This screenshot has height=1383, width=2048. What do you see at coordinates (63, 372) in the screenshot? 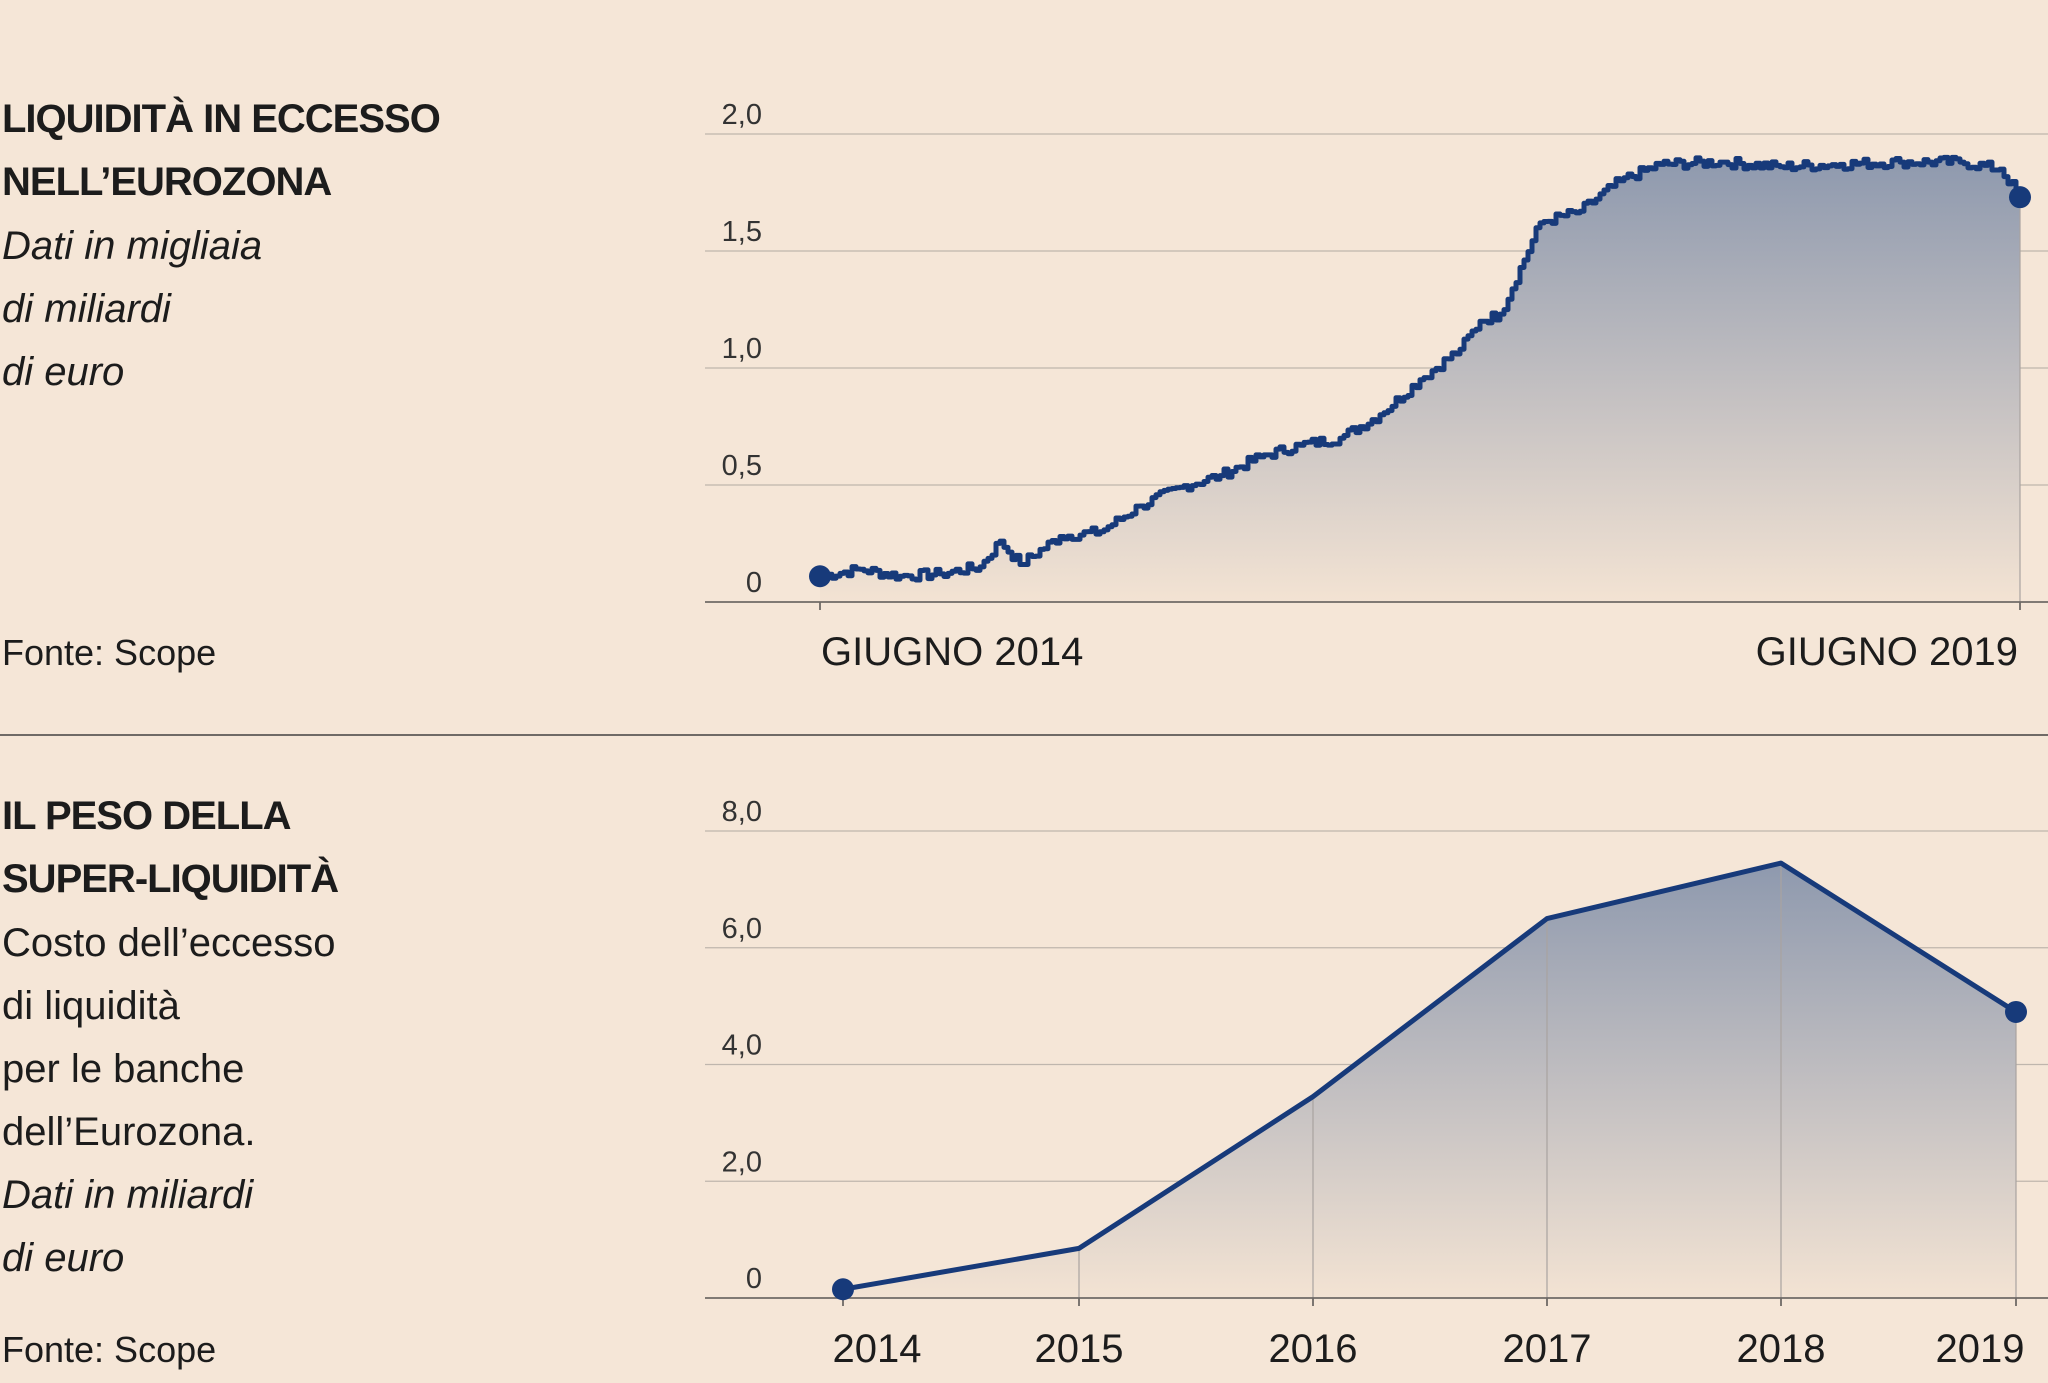
I see `top-subtitle-line: di euro` at bounding box center [63, 372].